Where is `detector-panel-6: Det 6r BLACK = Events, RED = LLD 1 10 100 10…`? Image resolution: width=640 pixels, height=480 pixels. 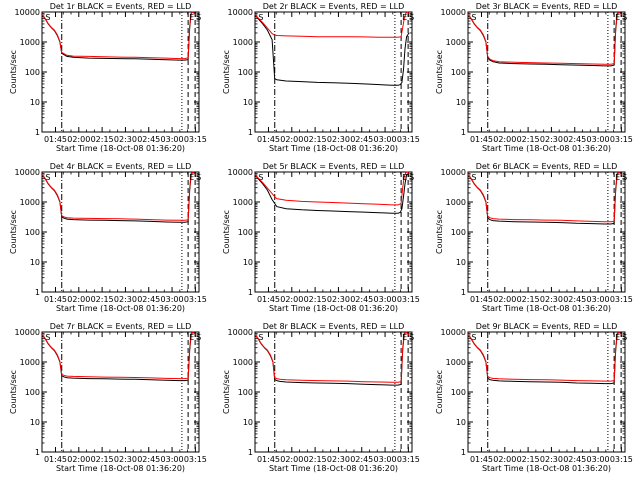
detector-panel-6: Det 6r BLACK = Events, RED = LLD 1 10 100 10… is located at coordinates (534, 237).